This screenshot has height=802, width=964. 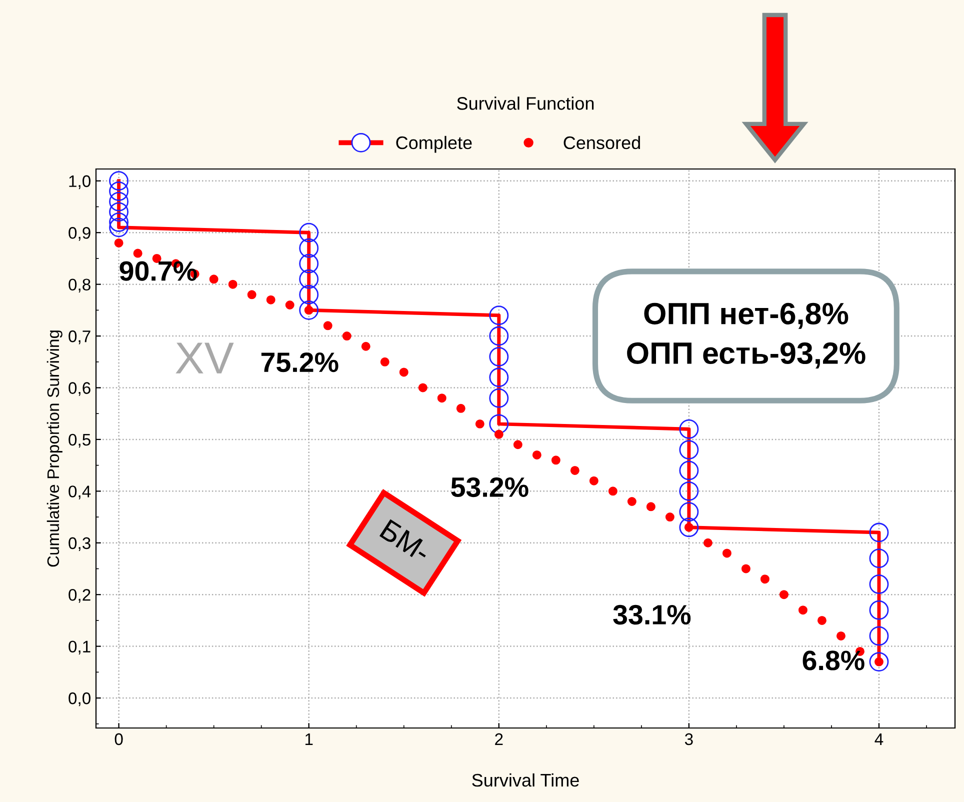 What do you see at coordinates (79, 285) in the screenshot?
I see `y-tick-label: 0,8` at bounding box center [79, 285].